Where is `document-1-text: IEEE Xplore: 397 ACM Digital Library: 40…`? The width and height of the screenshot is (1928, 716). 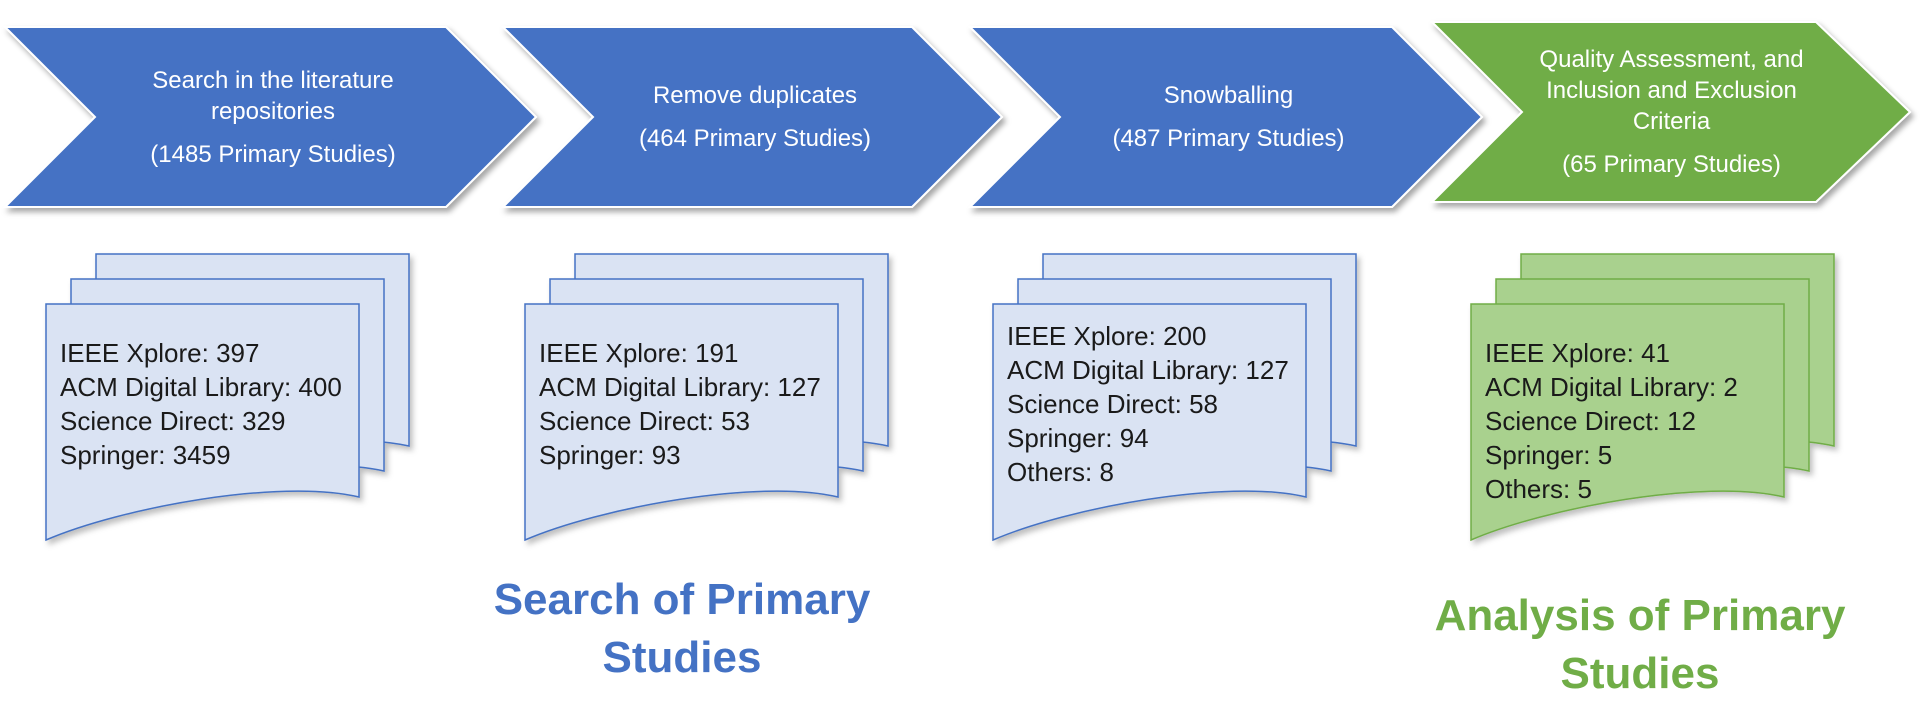 document-1-text: IEEE Xplore: 397 ACM Digital Library: 40… is located at coordinates (201, 404).